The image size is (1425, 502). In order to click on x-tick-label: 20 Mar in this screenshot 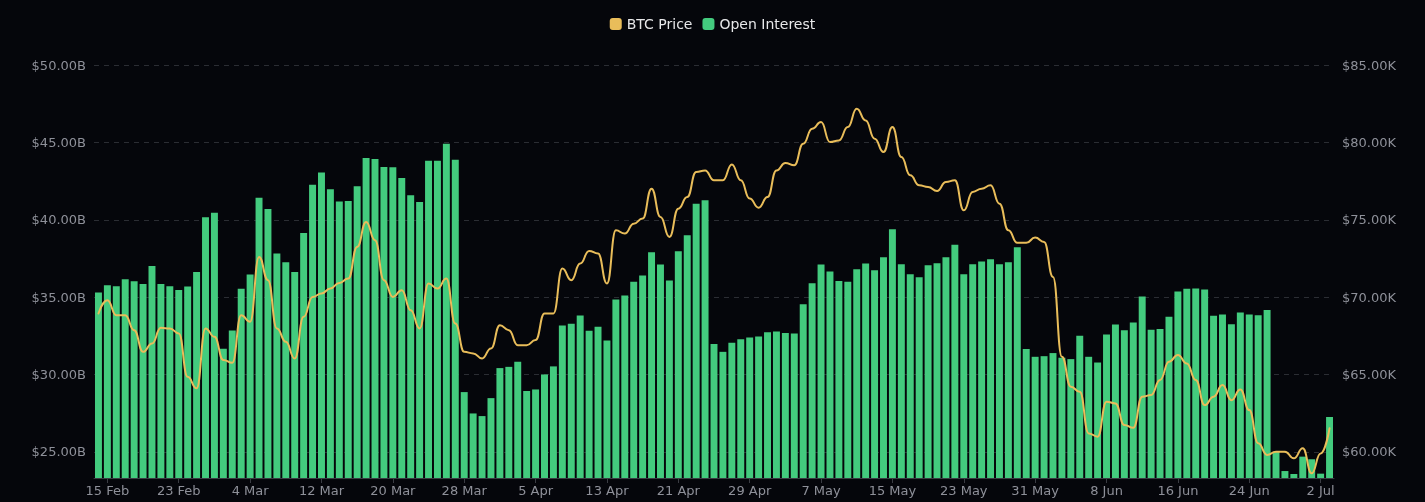, I will do `click(393, 490)`.